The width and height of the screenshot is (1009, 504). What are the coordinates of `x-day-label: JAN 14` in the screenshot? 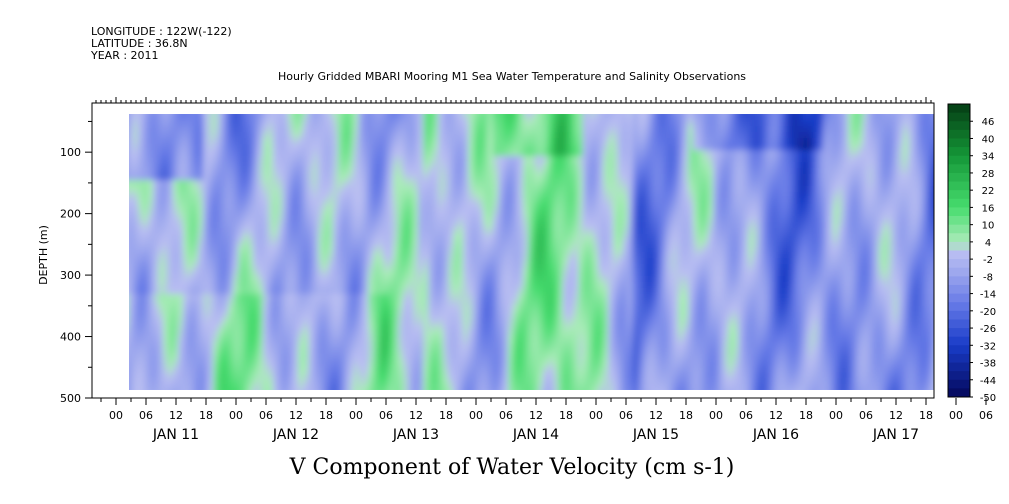 It's located at (535, 435).